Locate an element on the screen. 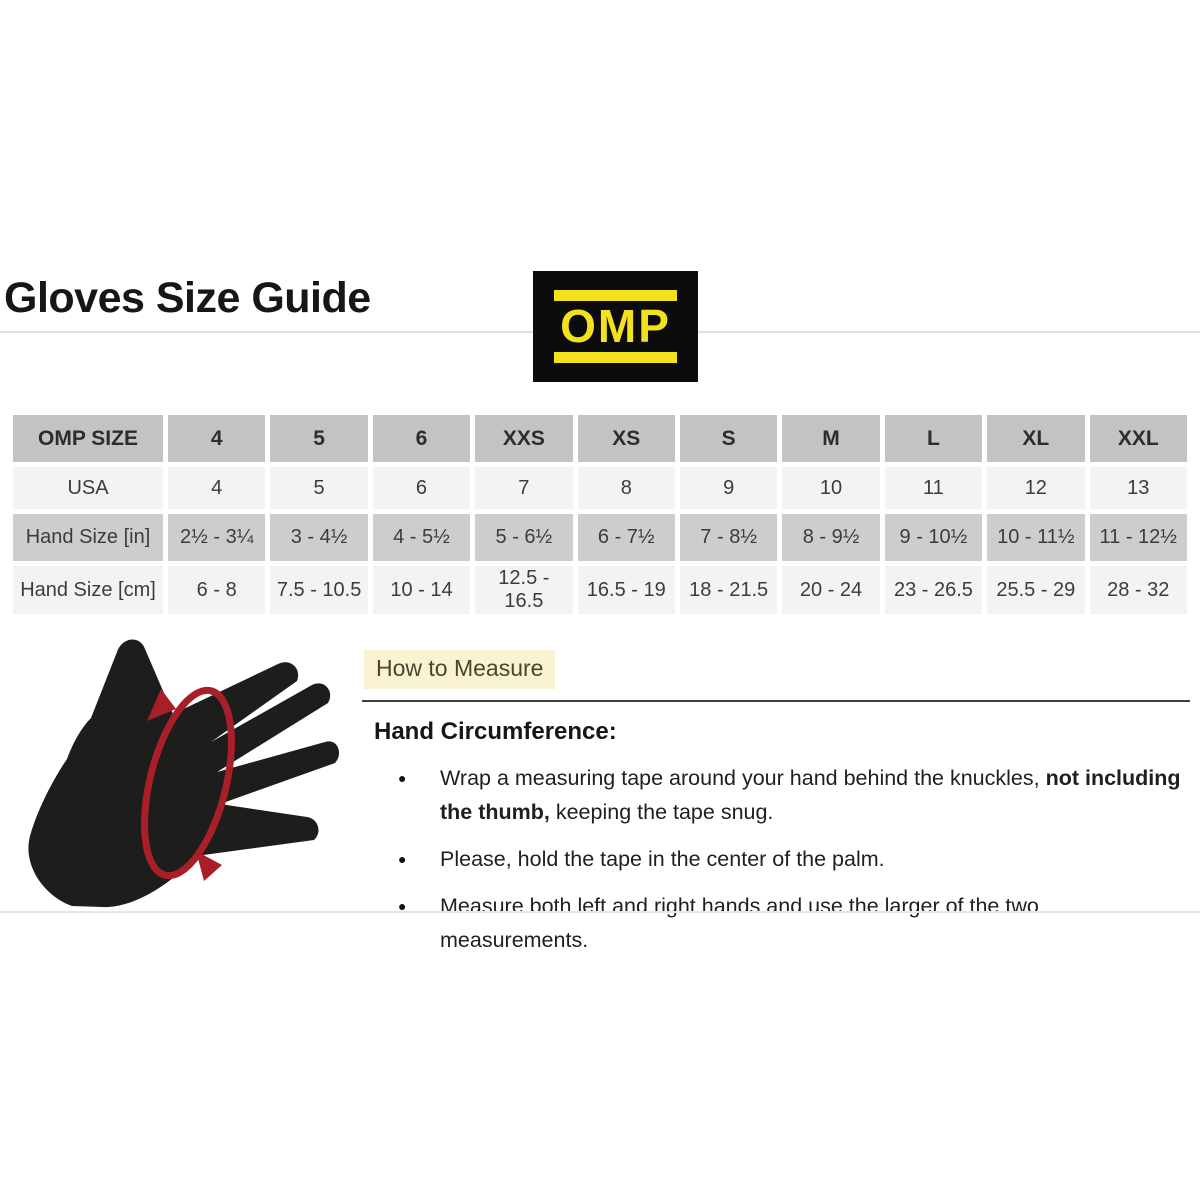 The width and height of the screenshot is (1200, 1200). size-table-size-header: 6 is located at coordinates (421, 438).